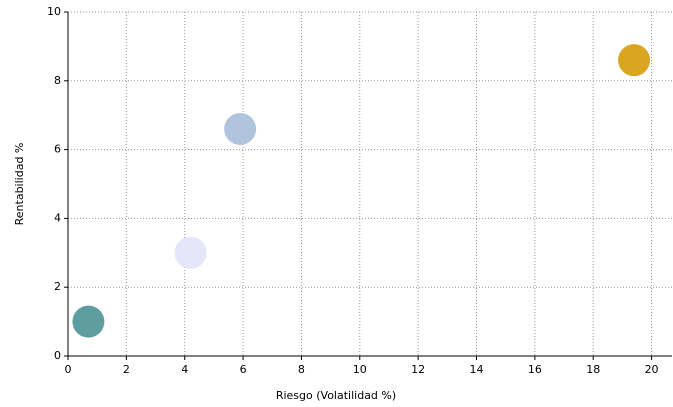  I want to click on x-tick-label: 4, so click(184, 369).